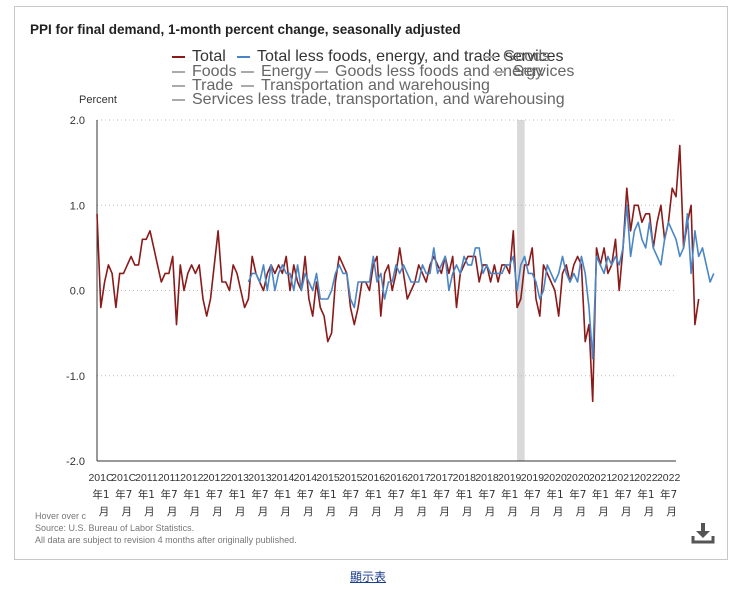 The width and height of the screenshot is (740, 590). I want to click on x-tick-label: 2018, so click(487, 478).